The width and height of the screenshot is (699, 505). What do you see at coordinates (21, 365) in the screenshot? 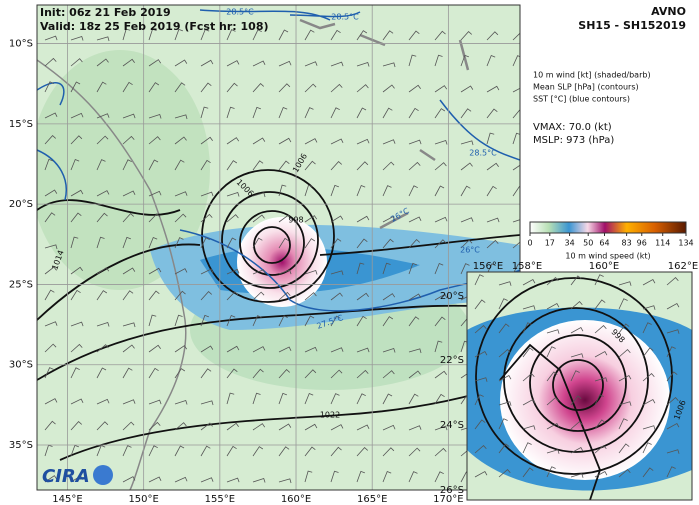
I see `lat-label: 30°S` at bounding box center [21, 365].